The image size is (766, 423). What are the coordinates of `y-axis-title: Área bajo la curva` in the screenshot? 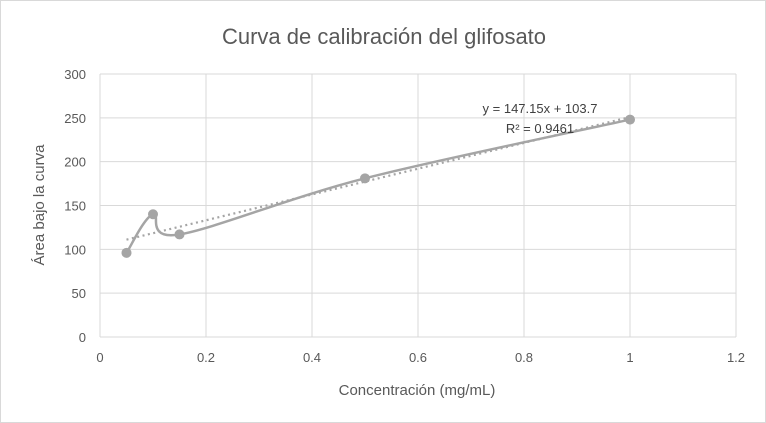 It's located at (39, 205).